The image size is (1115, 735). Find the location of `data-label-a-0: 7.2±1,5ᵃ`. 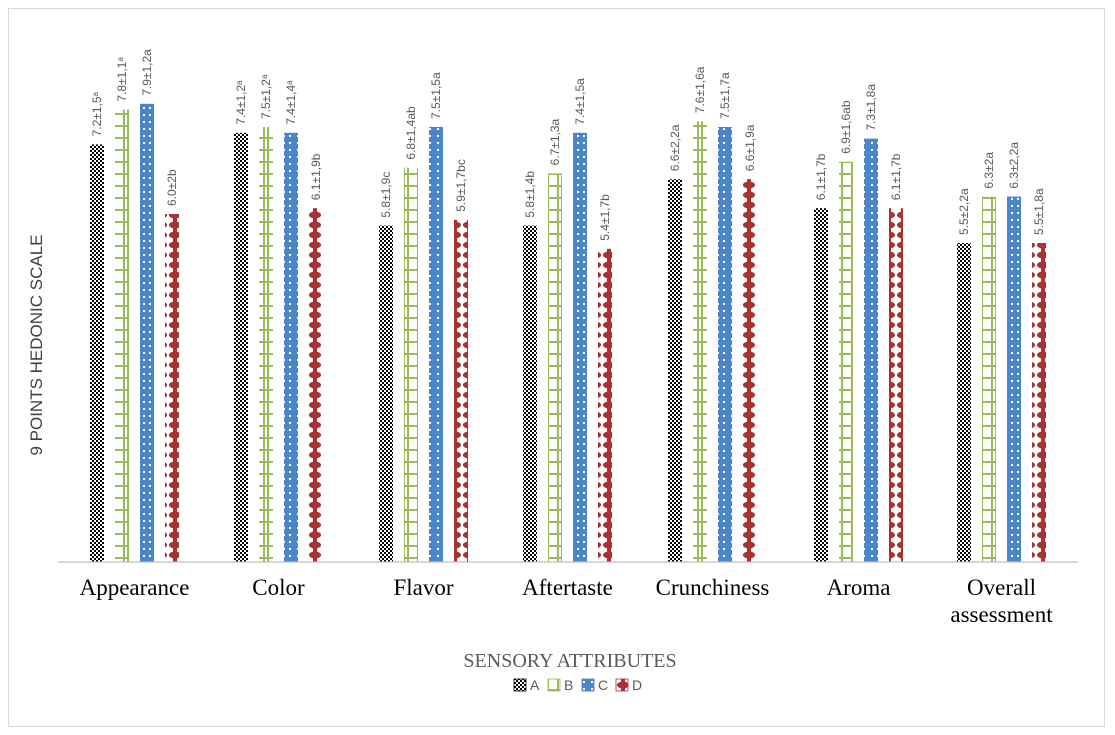

data-label-a-0: 7.2±1,5ᵃ is located at coordinates (97, 113).